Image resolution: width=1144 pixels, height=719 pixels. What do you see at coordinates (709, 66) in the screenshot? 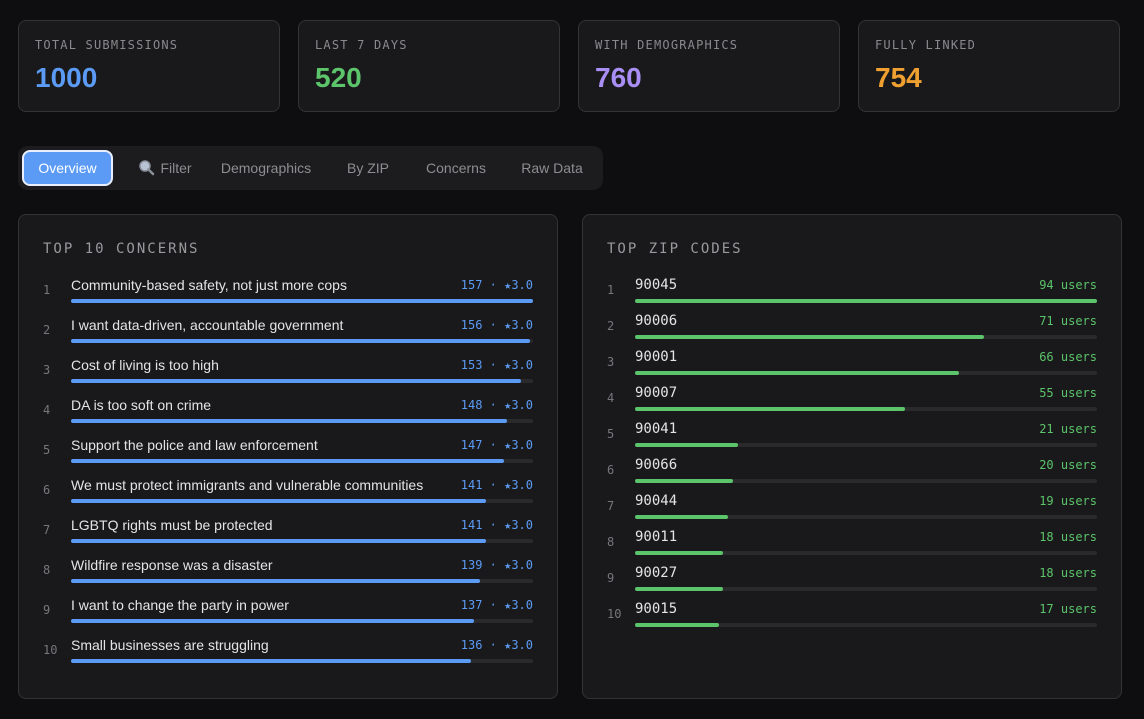
I see `stat-card: WITH DEMOGRAPHICS 760` at bounding box center [709, 66].